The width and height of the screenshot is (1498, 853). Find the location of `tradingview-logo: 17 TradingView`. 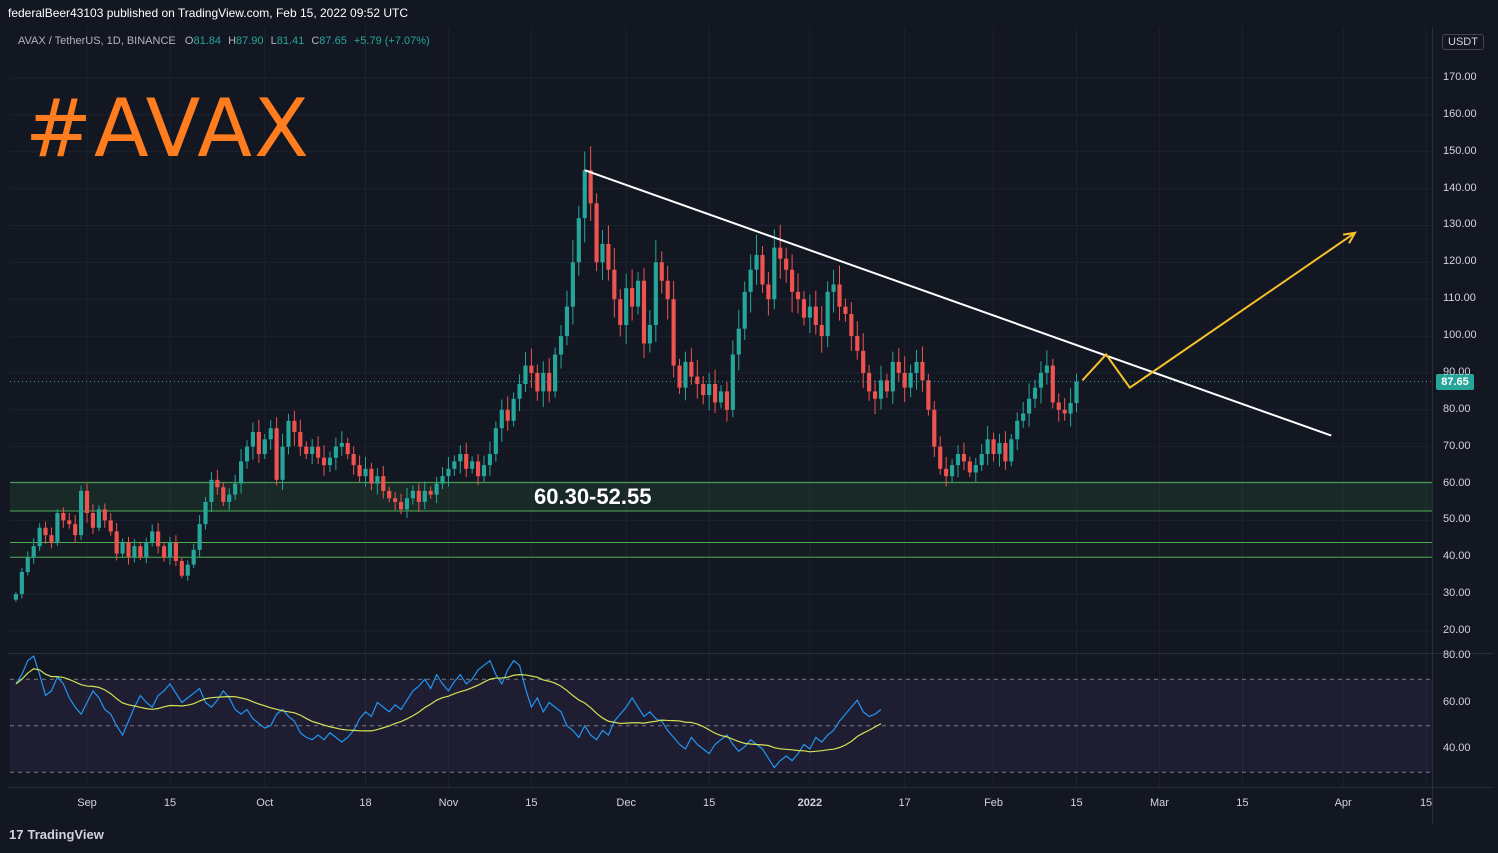

tradingview-logo: 17 TradingView is located at coordinates (56, 834).